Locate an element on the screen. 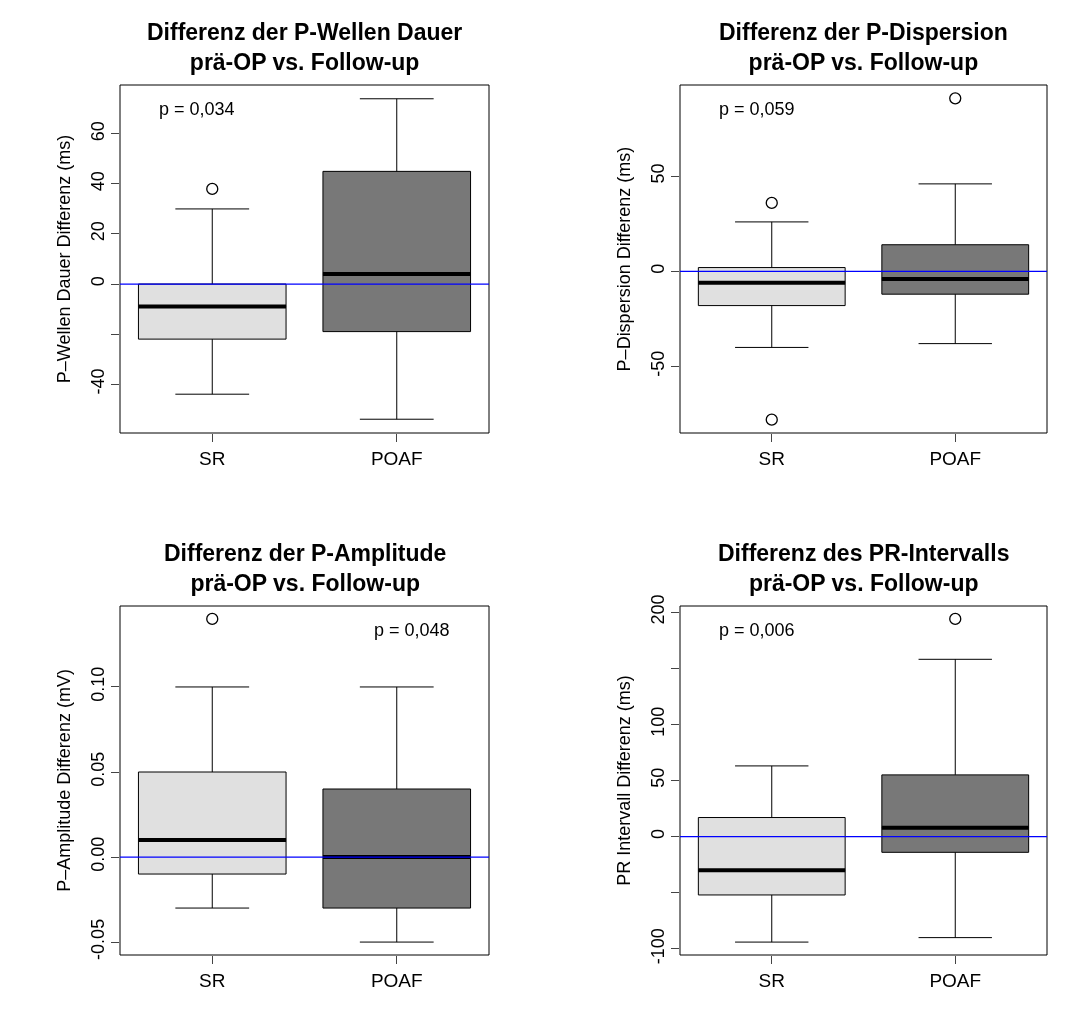  y-axis-title: P–Wellen Dauer Differenz (ms) is located at coordinates (64, 259).